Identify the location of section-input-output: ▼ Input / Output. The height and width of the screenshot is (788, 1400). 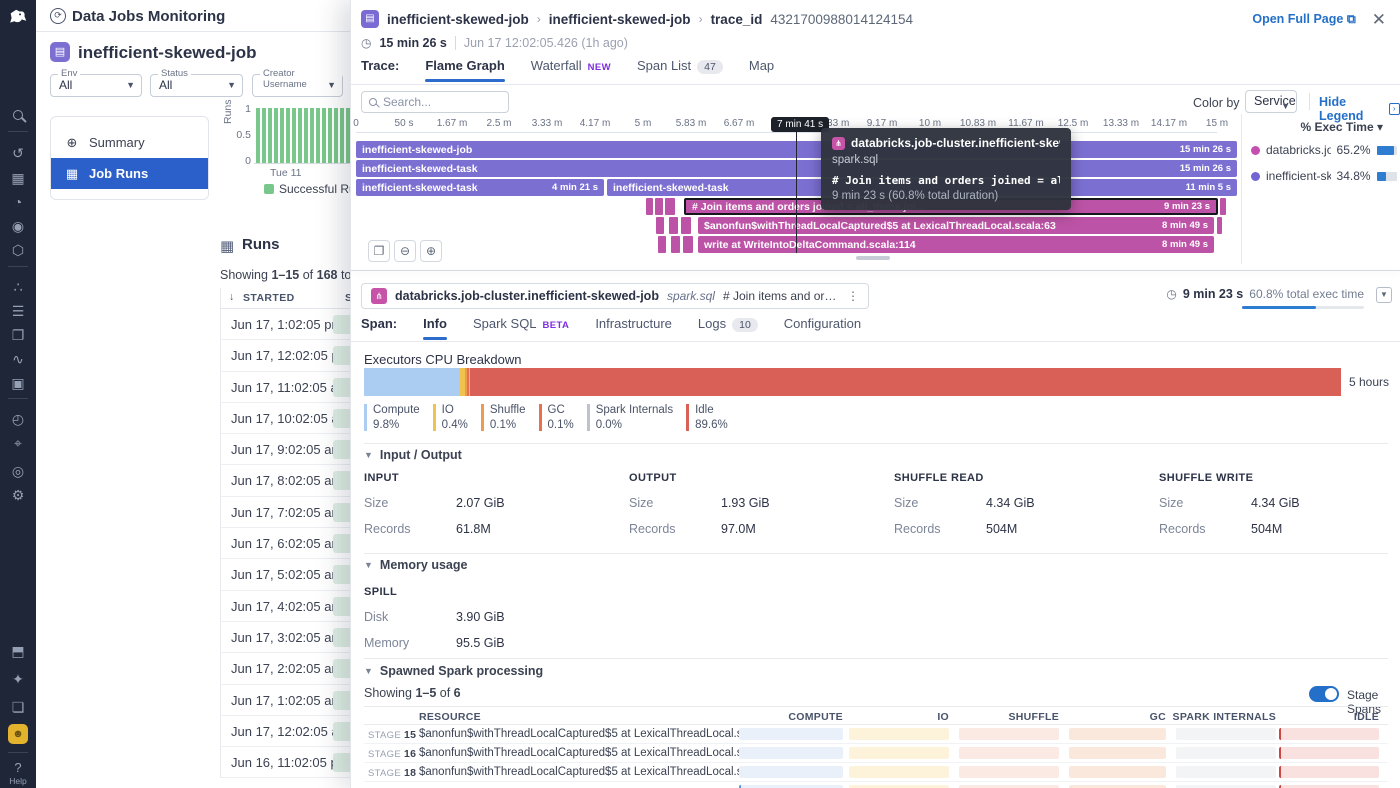
(413, 455).